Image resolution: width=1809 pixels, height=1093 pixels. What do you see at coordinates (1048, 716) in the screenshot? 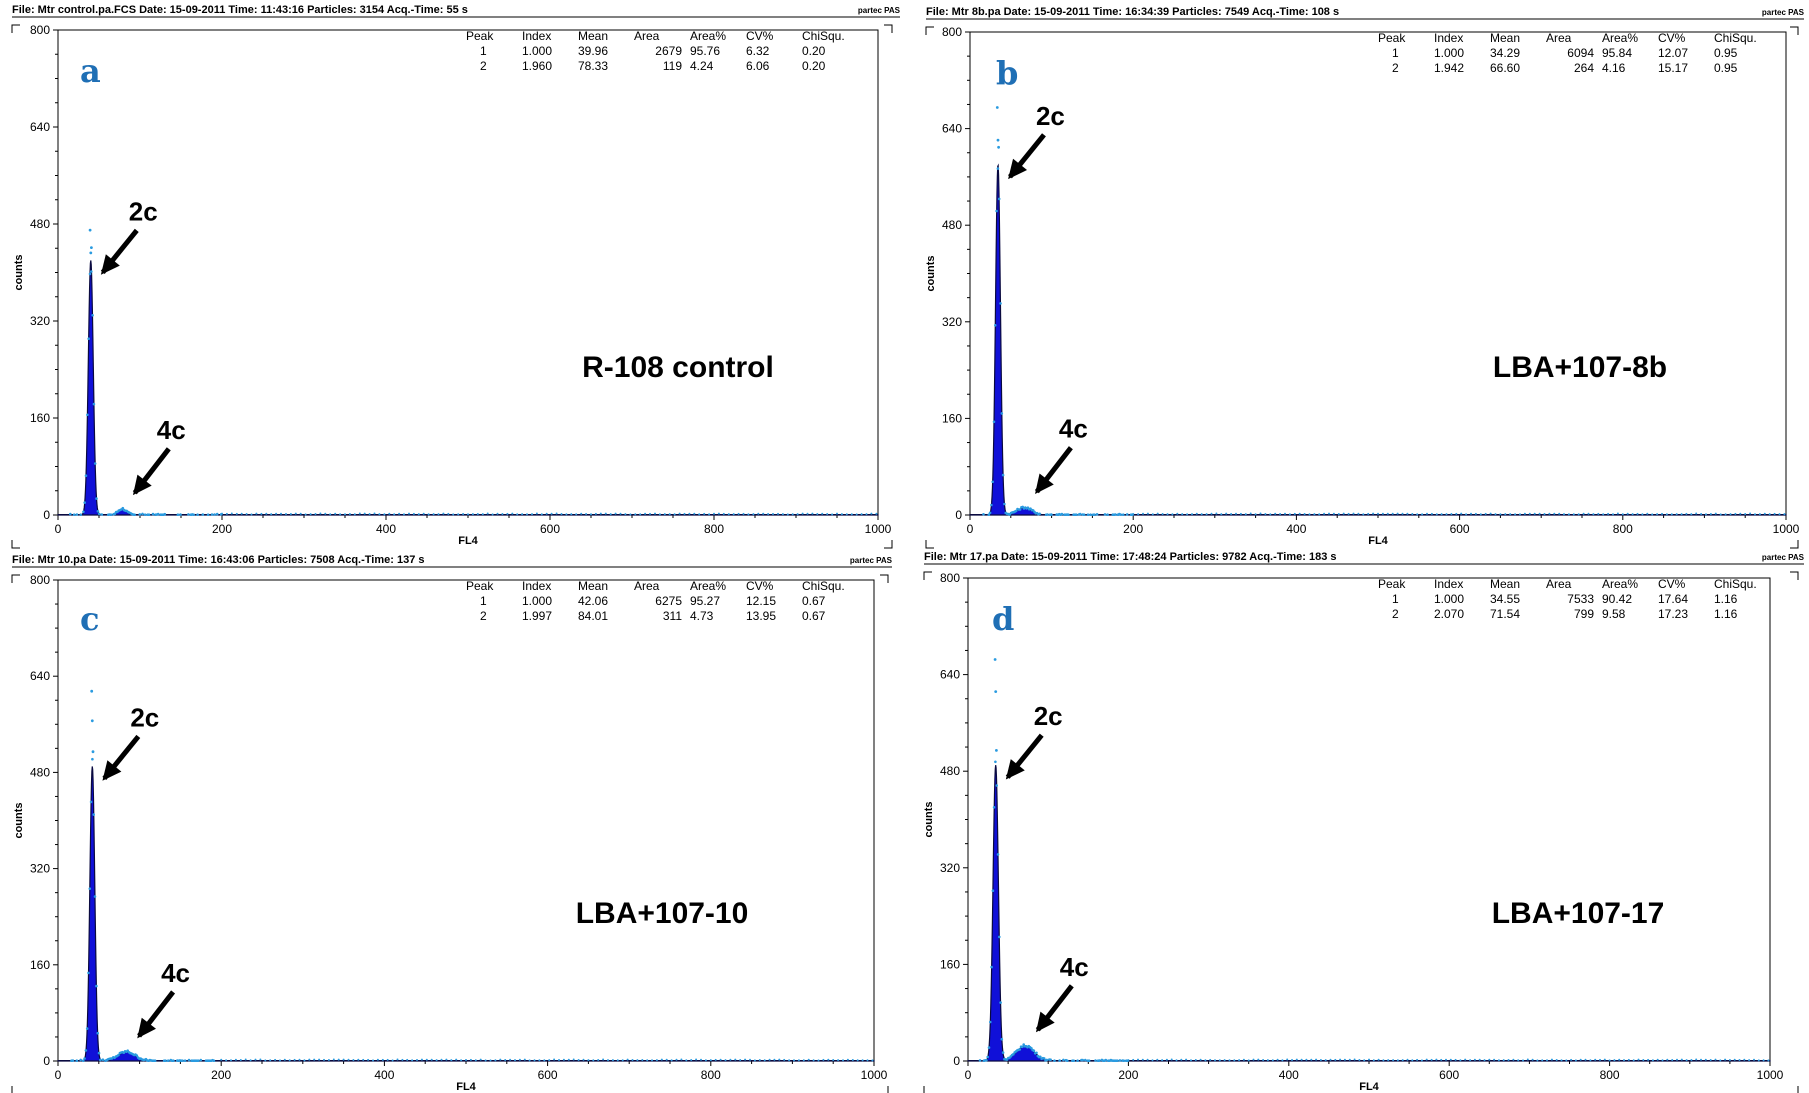
I see `annotation-2c: 2c` at bounding box center [1048, 716].